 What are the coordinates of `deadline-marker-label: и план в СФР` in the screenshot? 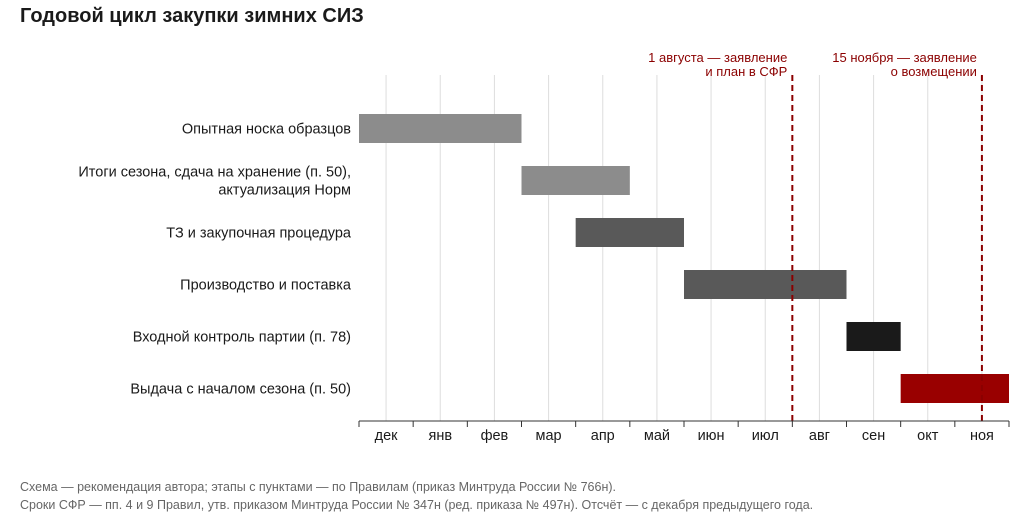 It's located at (746, 71).